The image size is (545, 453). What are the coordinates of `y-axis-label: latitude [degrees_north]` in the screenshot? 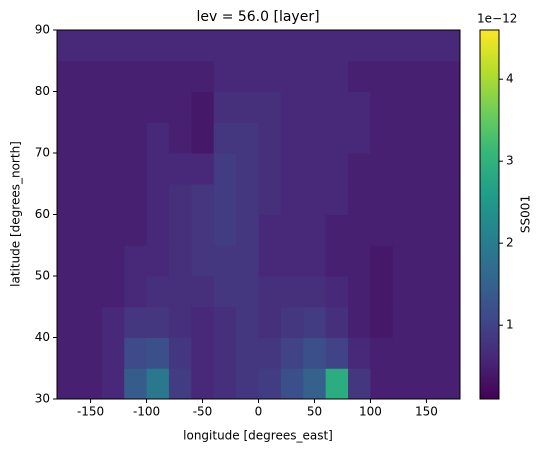 It's located at (16, 214).